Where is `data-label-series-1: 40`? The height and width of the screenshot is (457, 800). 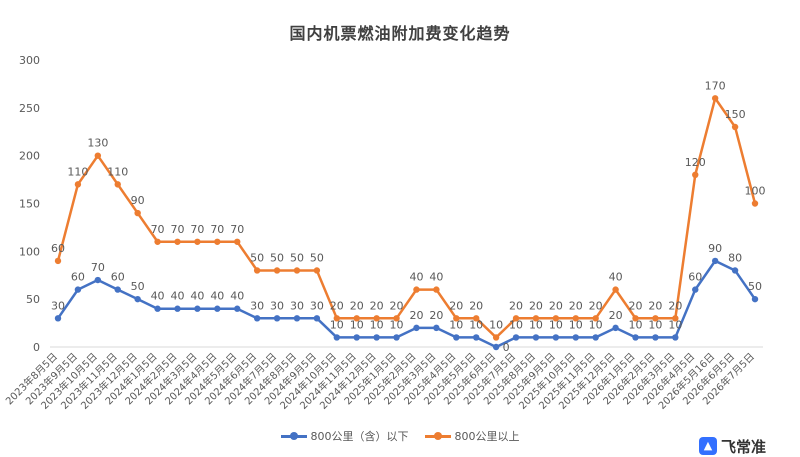 data-label-series-1: 40 is located at coordinates (616, 277).